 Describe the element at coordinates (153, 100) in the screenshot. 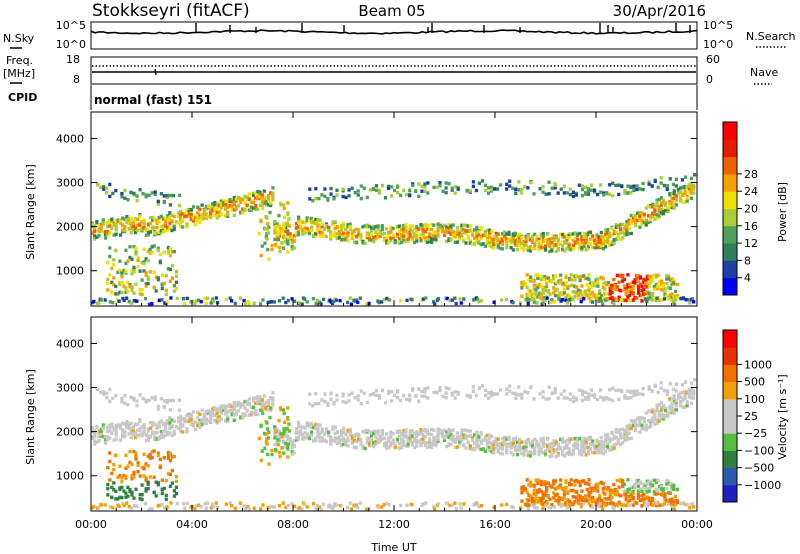

I see `cpid-mode: normal (fast) 151` at that location.